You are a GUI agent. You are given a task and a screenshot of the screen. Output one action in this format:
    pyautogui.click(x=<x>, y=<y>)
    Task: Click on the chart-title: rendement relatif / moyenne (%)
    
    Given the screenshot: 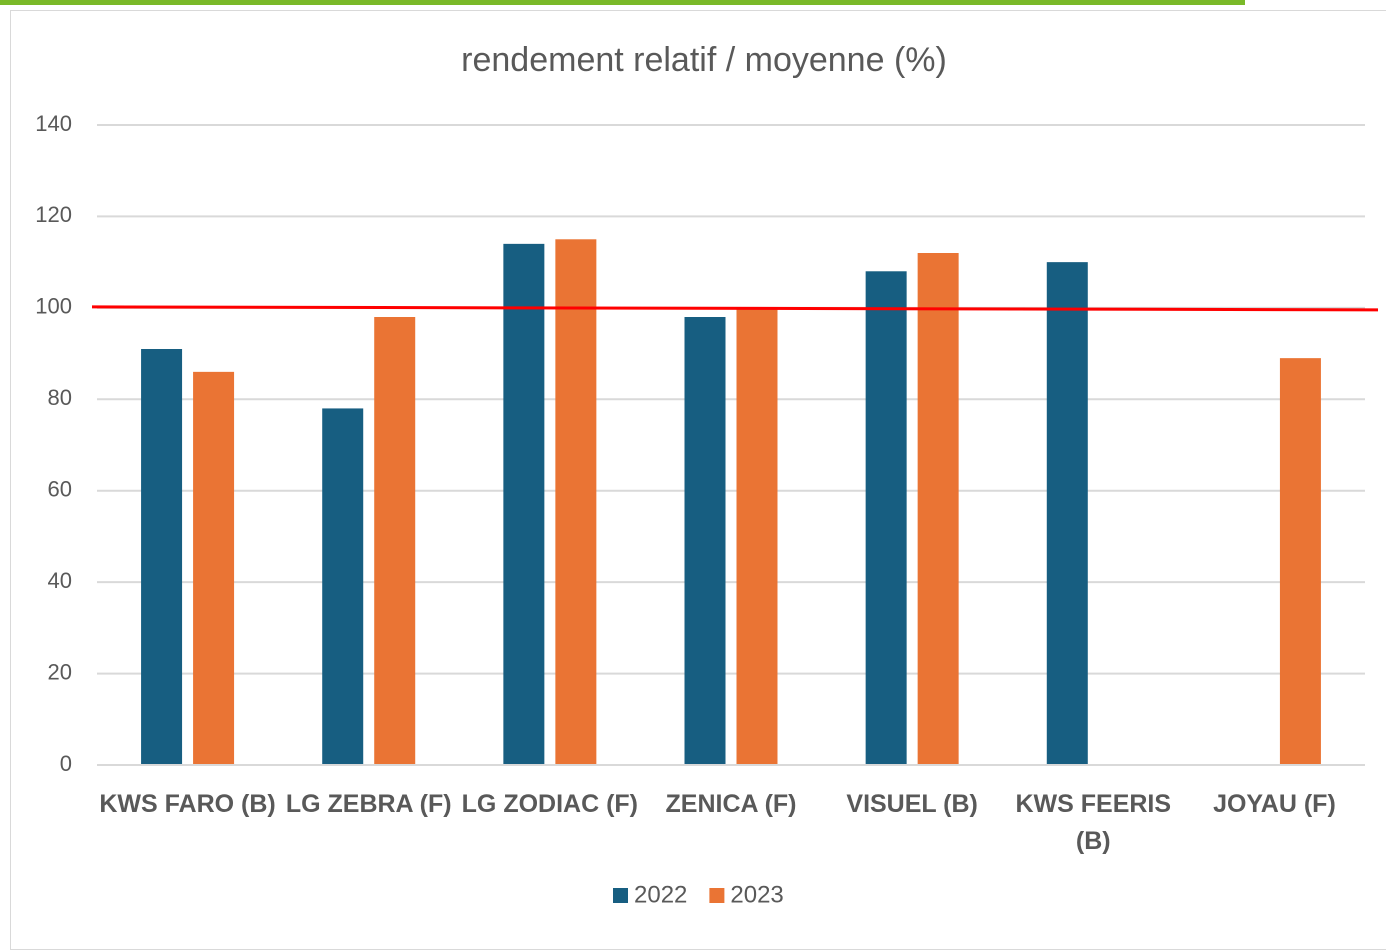 What is the action you would take?
    pyautogui.click(x=704, y=60)
    